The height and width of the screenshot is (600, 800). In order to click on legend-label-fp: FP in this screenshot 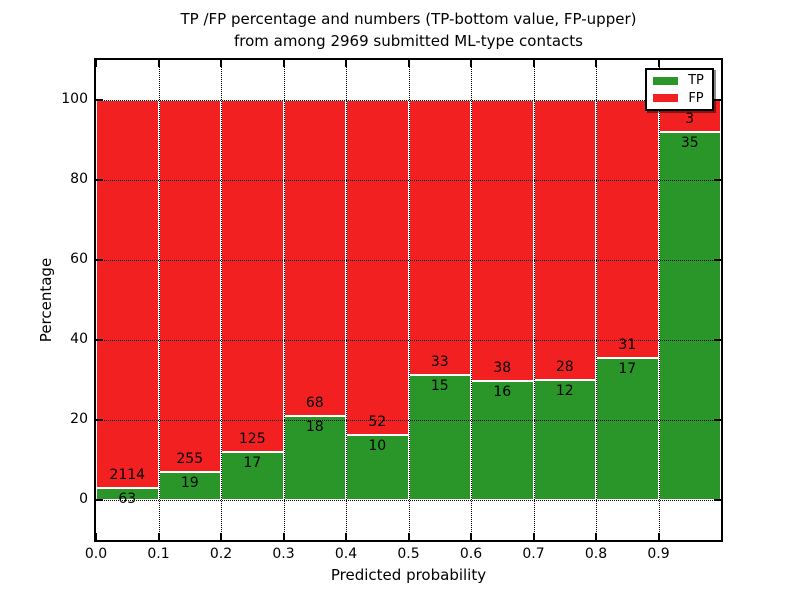, I will do `click(696, 98)`.